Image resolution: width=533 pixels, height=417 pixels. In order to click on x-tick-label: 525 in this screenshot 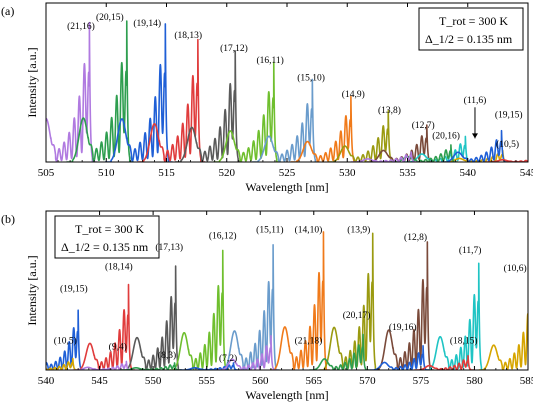, I will do `click(287, 173)`.